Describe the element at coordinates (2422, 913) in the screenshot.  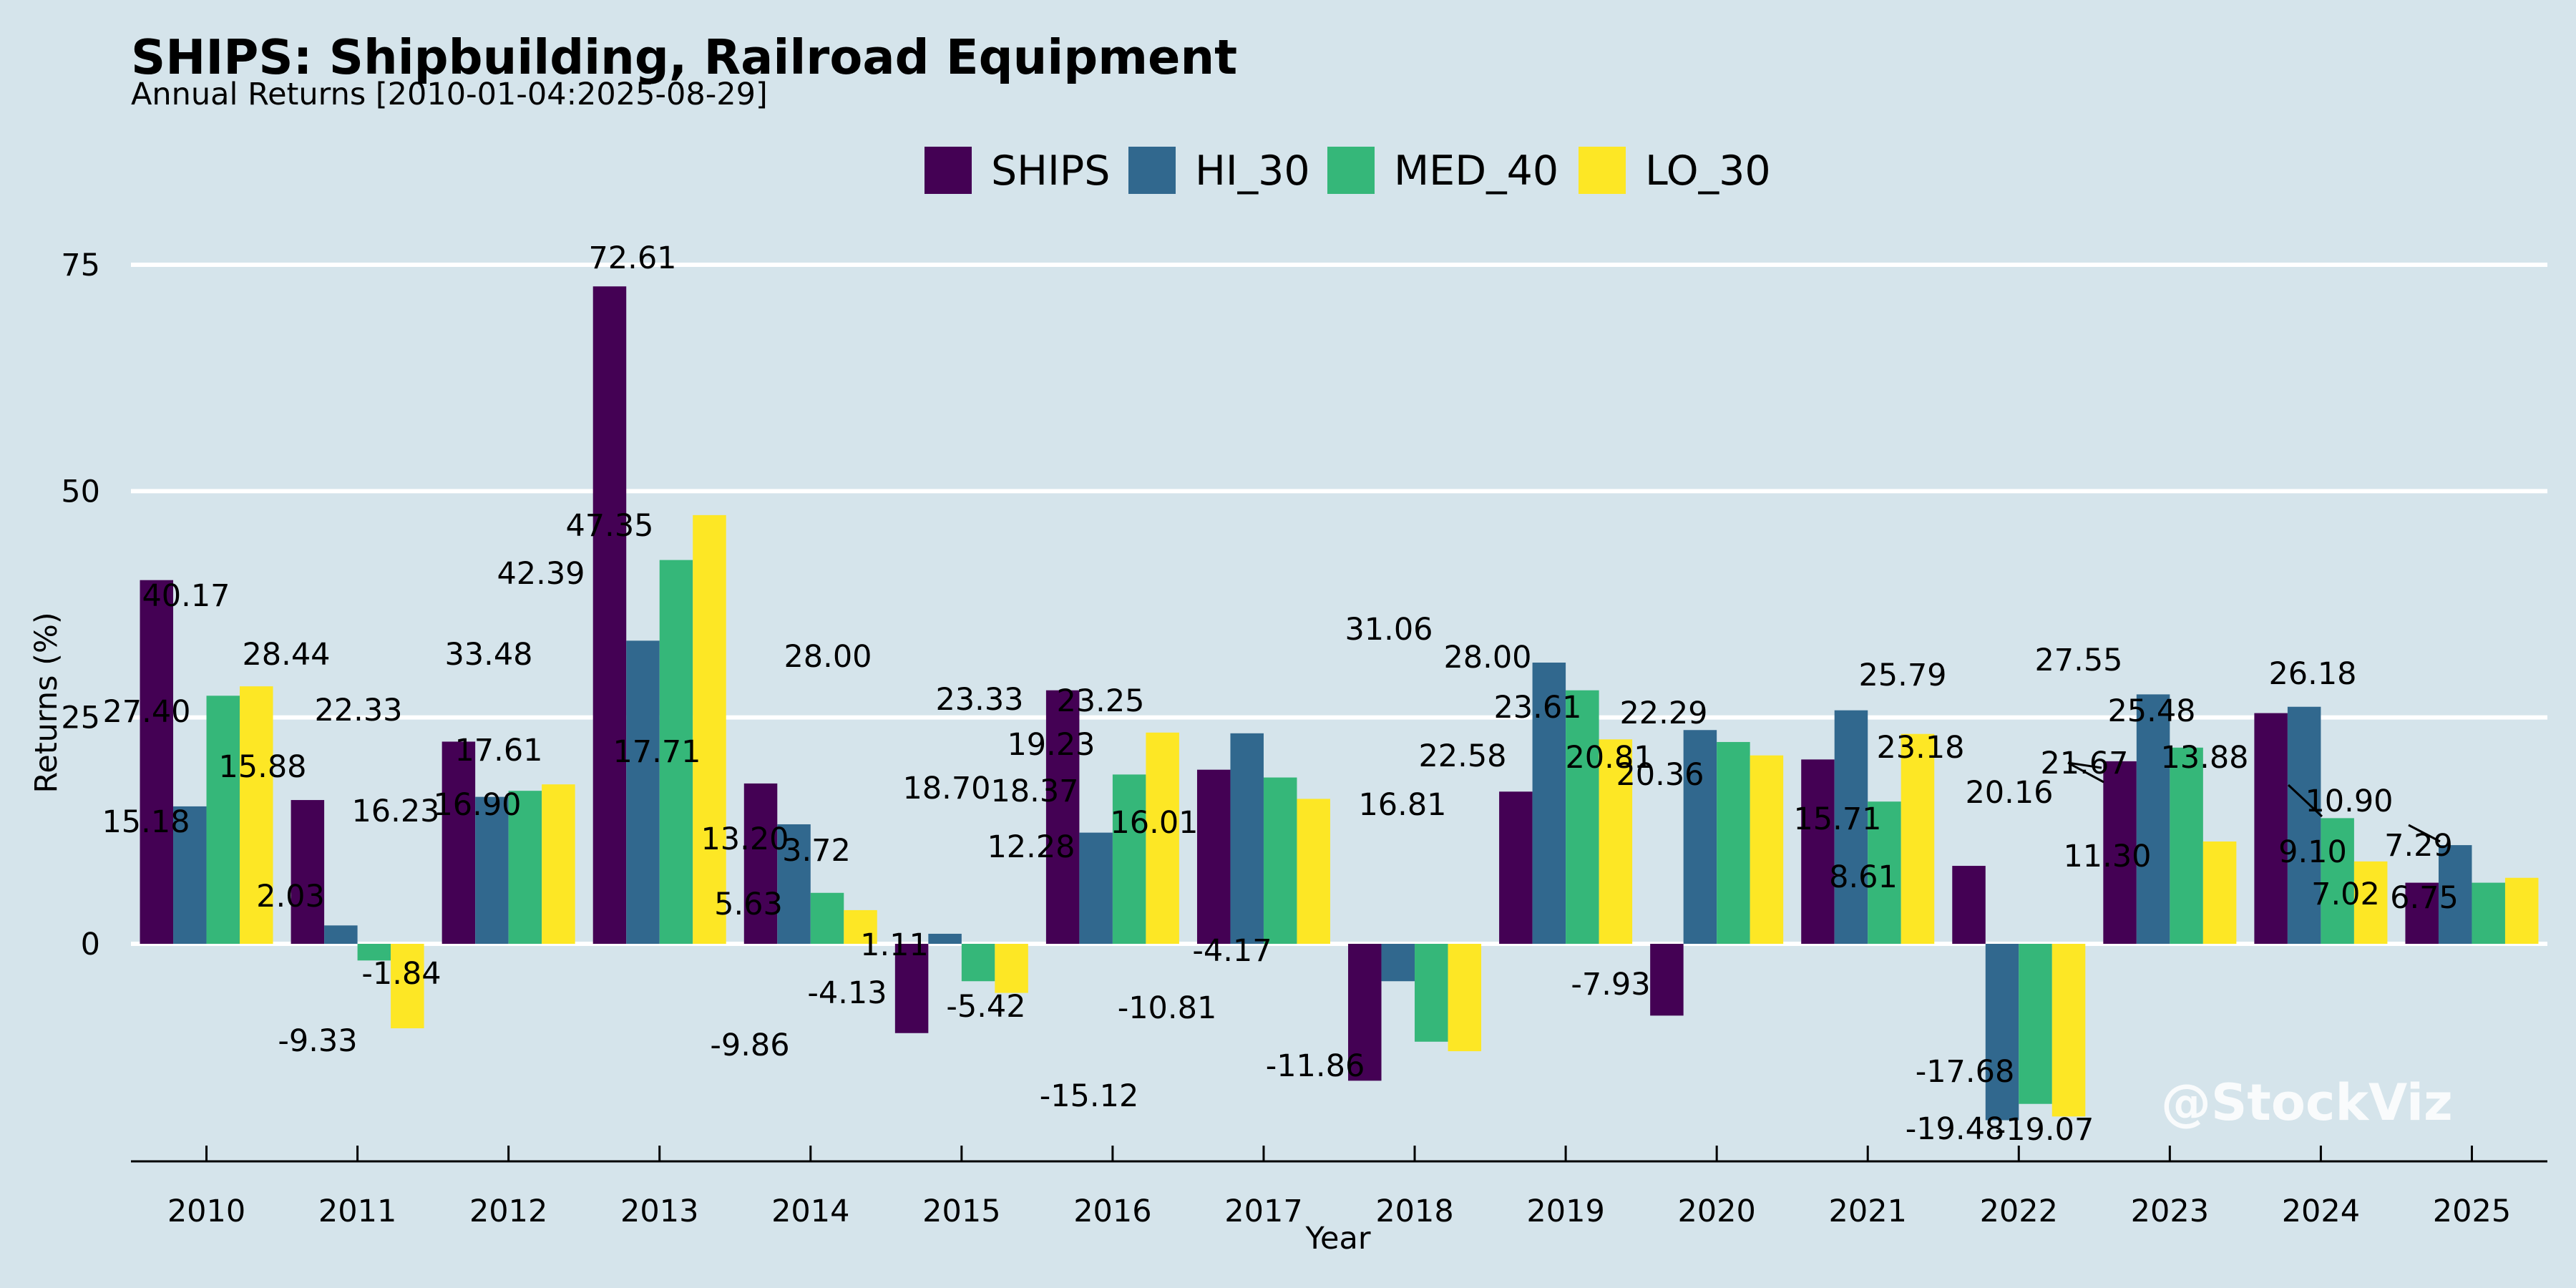
I see `bar-ships-2025` at that location.